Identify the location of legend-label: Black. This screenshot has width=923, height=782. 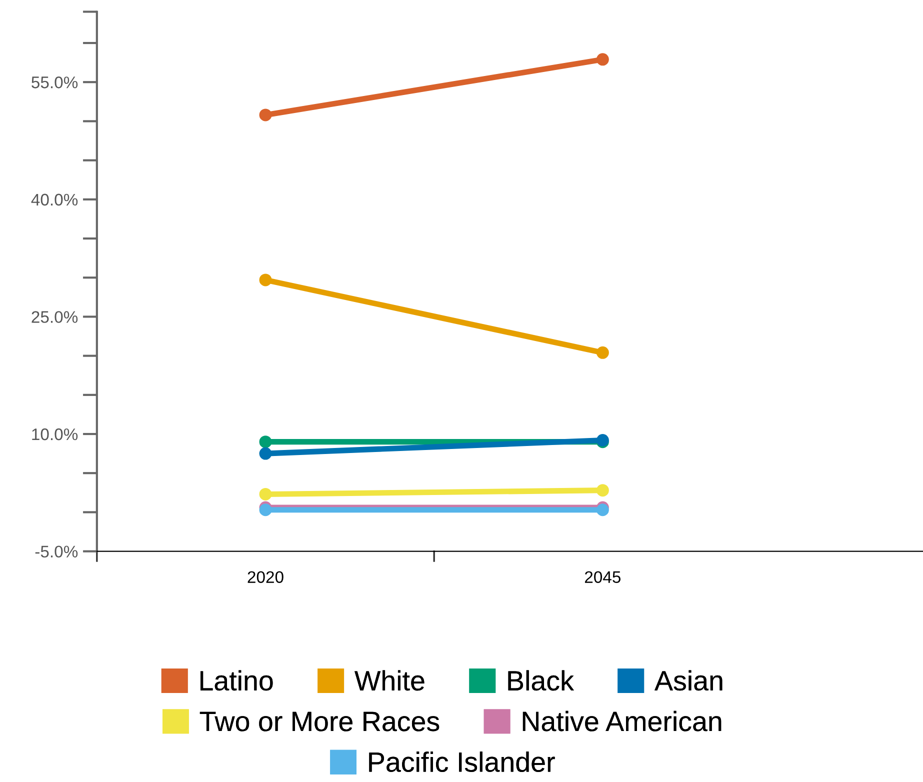
(541, 680).